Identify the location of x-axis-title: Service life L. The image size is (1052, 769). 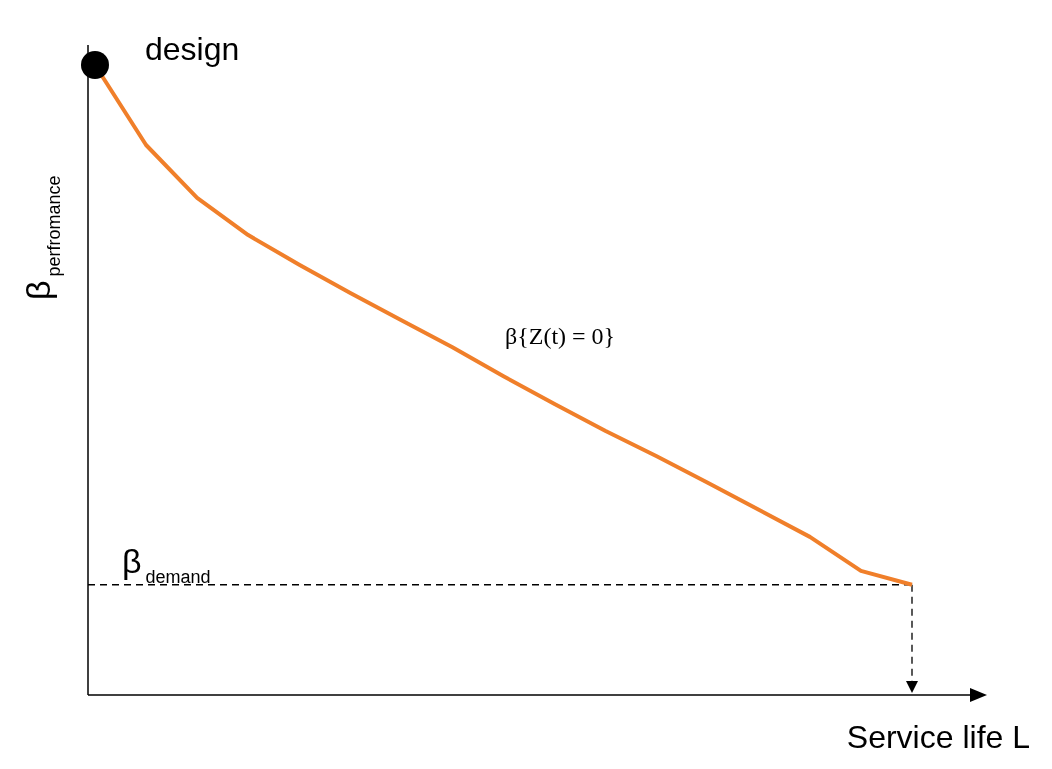
(938, 737).